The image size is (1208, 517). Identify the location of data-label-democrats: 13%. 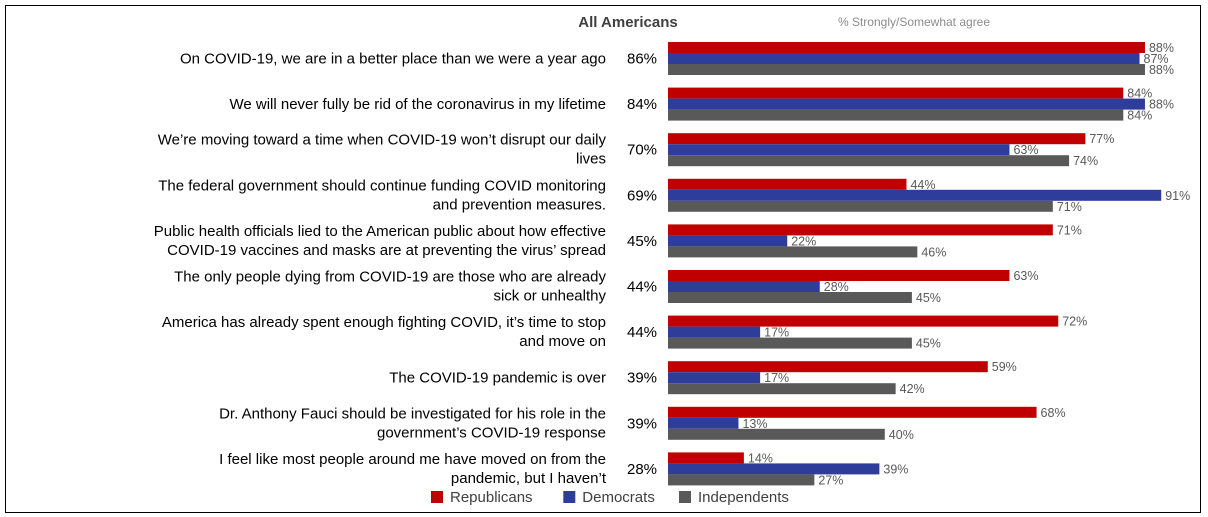
(754, 424).